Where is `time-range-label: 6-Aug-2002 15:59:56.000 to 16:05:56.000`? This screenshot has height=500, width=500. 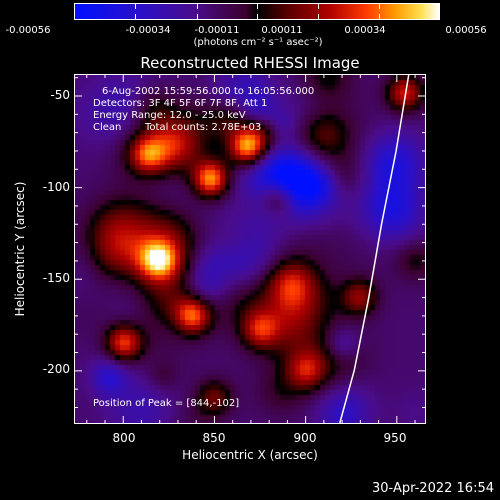 time-range-label: 6-Aug-2002 15:59:56.000 to 16:05:56.000 is located at coordinates (208, 91).